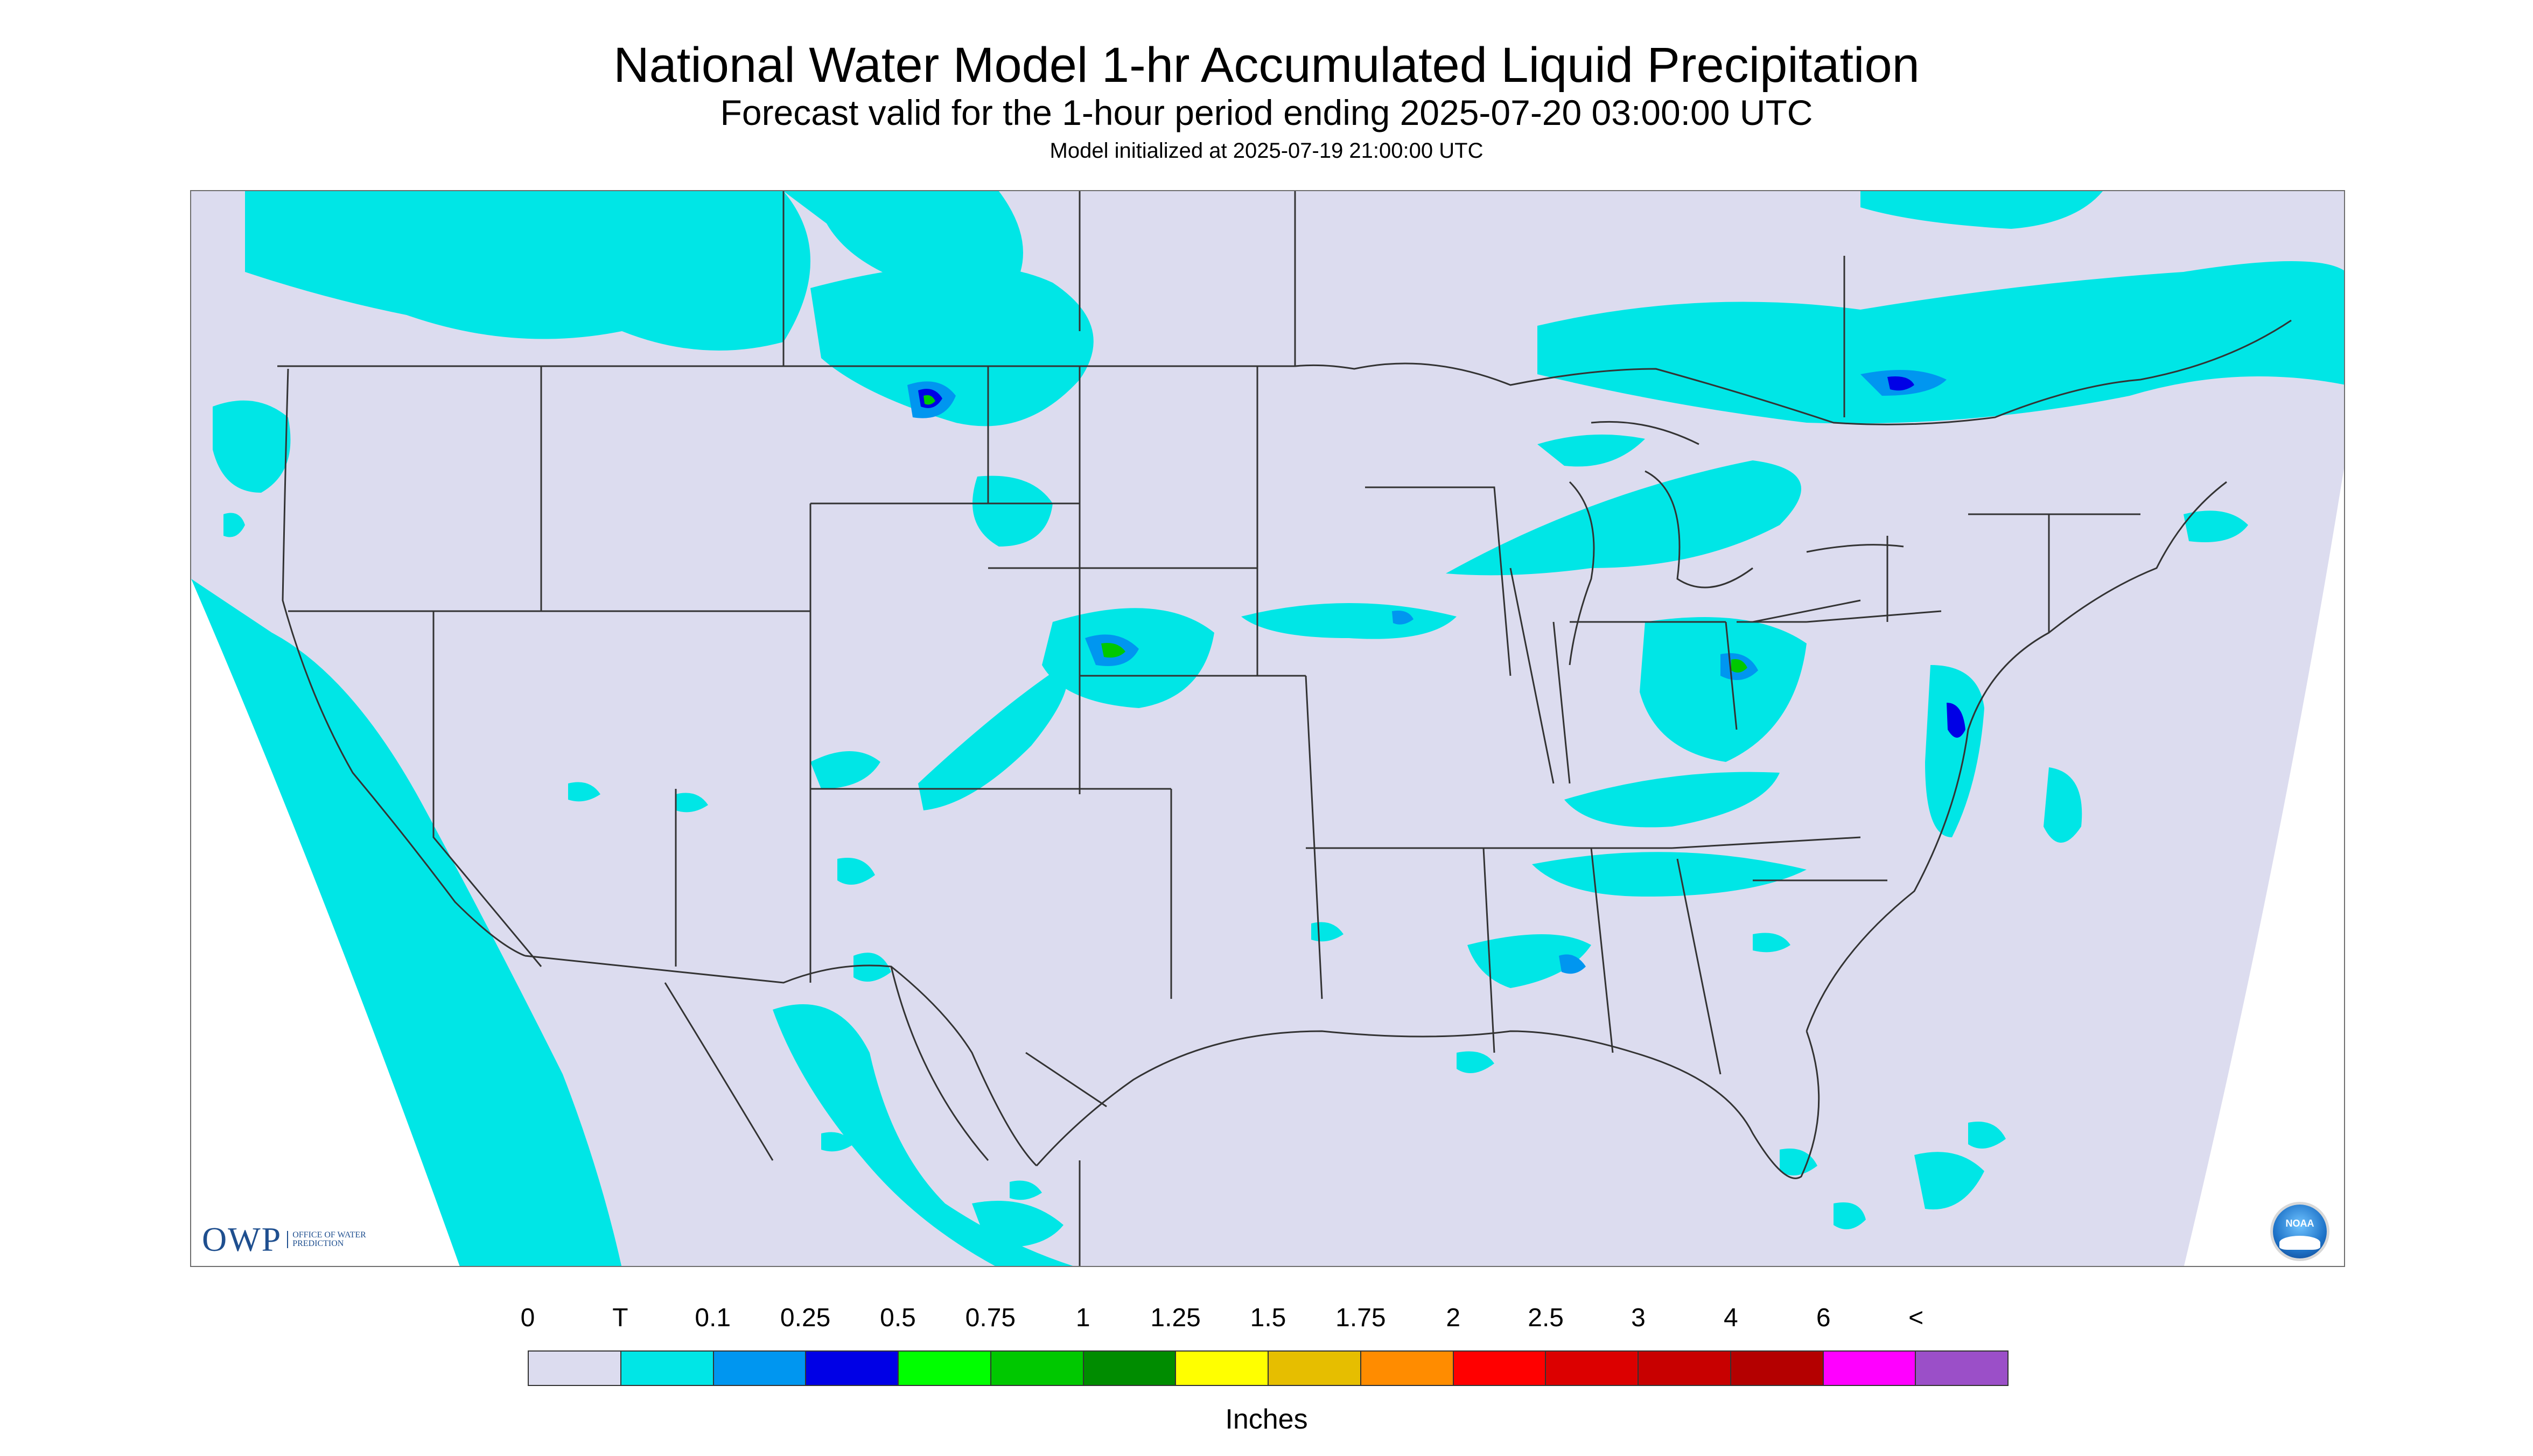 The height and width of the screenshot is (1456, 2533). I want to click on legend-tick-label: 0.1, so click(713, 1318).